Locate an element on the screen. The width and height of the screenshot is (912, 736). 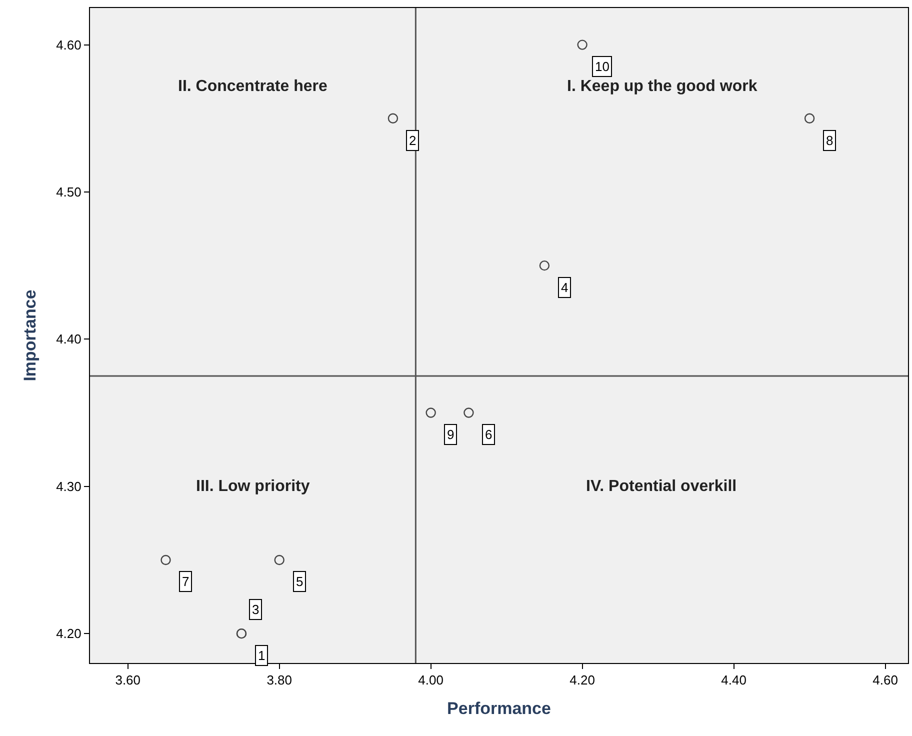
annotation: 1 is located at coordinates (262, 655).